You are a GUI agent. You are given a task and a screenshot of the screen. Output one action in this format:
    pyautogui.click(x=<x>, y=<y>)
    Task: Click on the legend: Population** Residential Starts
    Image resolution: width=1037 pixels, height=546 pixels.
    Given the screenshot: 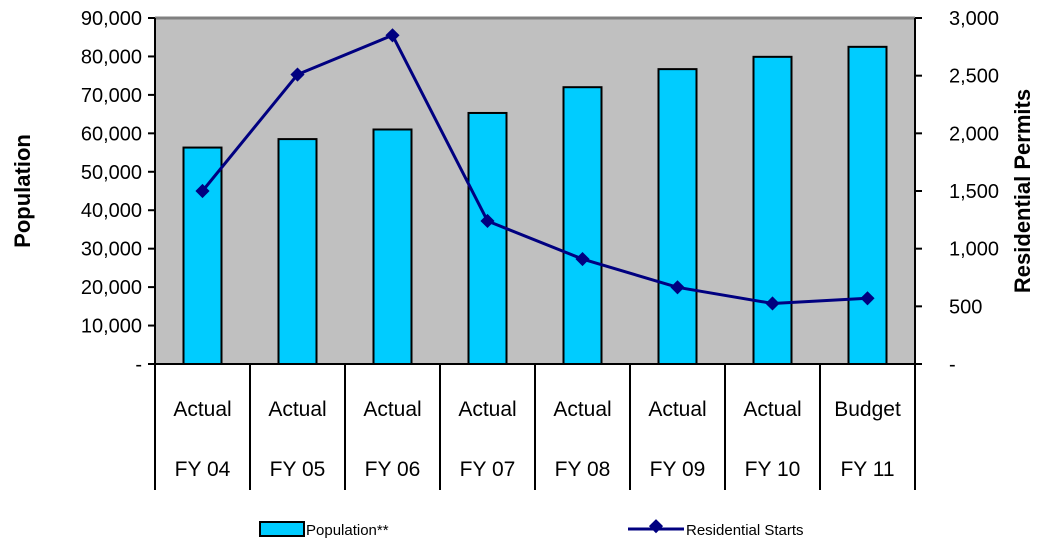 What is the action you would take?
    pyautogui.click(x=531, y=529)
    